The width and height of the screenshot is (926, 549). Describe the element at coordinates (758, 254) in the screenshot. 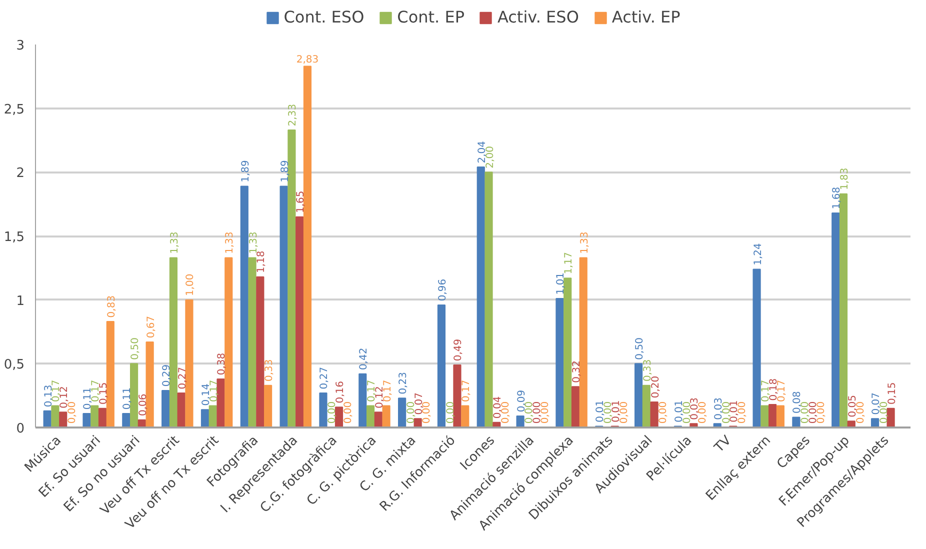

I see `data-label: 1,24` at that location.